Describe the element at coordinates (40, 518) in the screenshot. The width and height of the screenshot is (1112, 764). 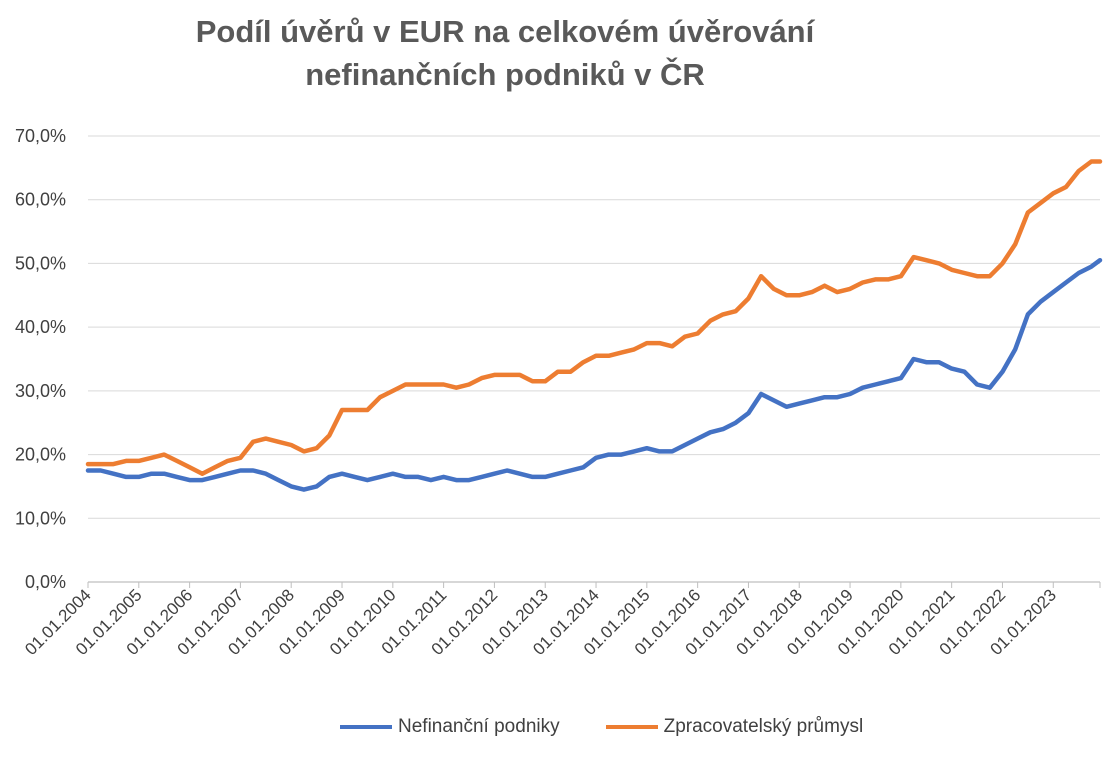
I see `y-tick-label: 10,0%` at that location.